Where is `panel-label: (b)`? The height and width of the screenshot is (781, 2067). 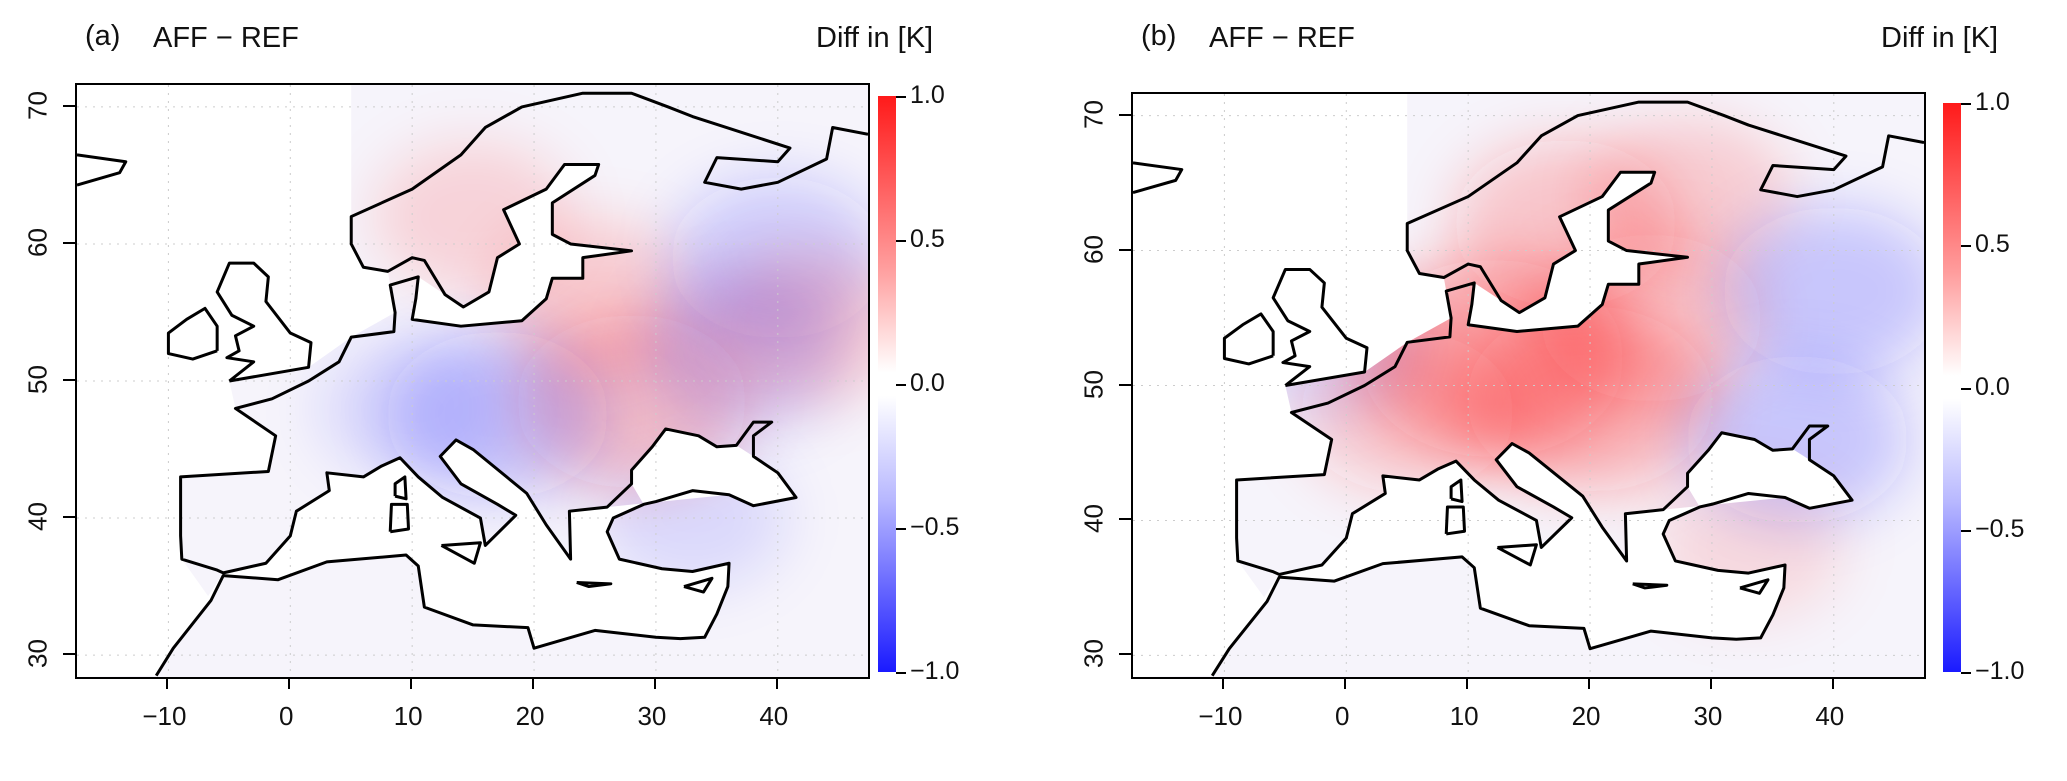
panel-label: (b) is located at coordinates (1159, 36).